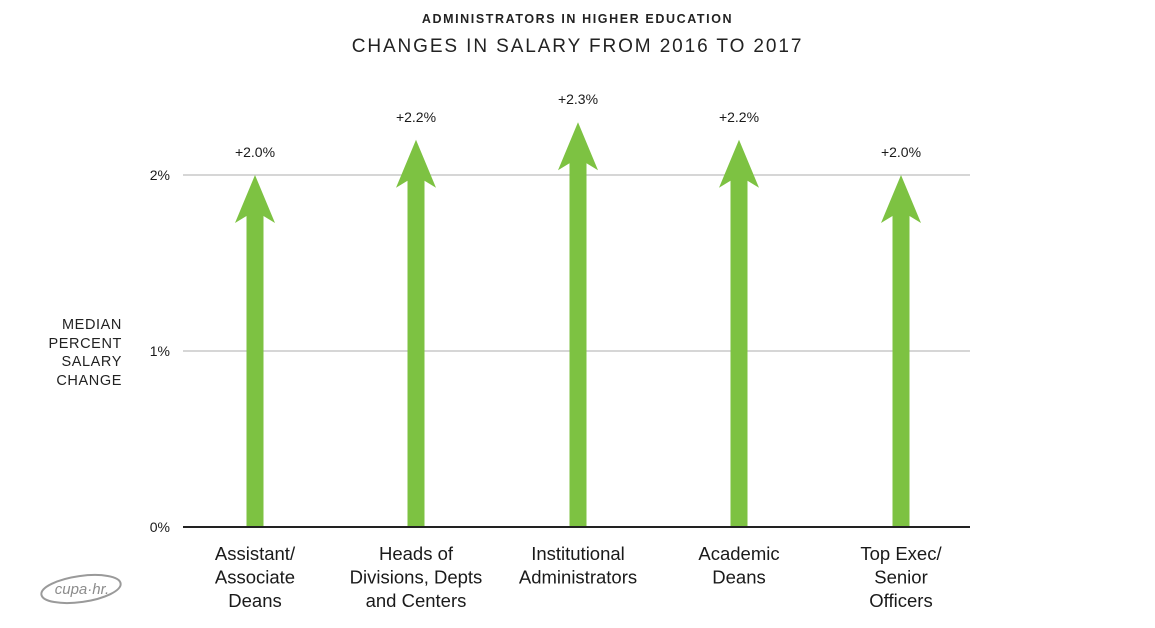  Describe the element at coordinates (578, 99) in the screenshot. I see `data-label: +2.3%` at that location.